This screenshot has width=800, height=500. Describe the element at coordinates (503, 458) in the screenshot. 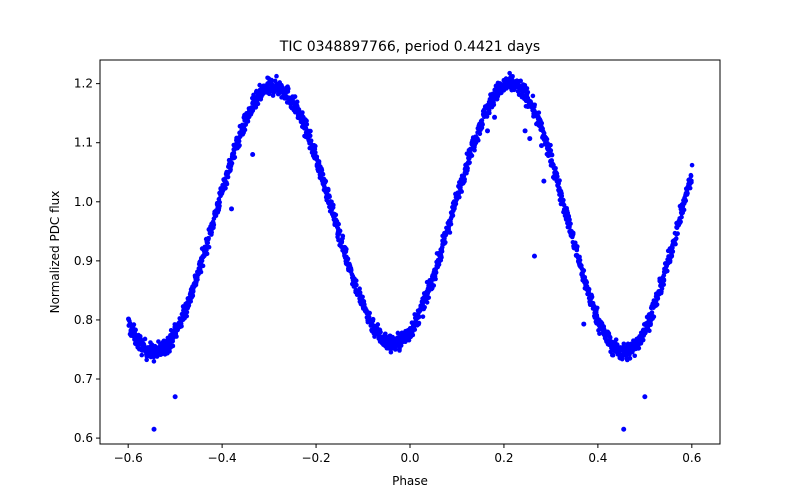

I see `x-tick-label: 0.2` at that location.